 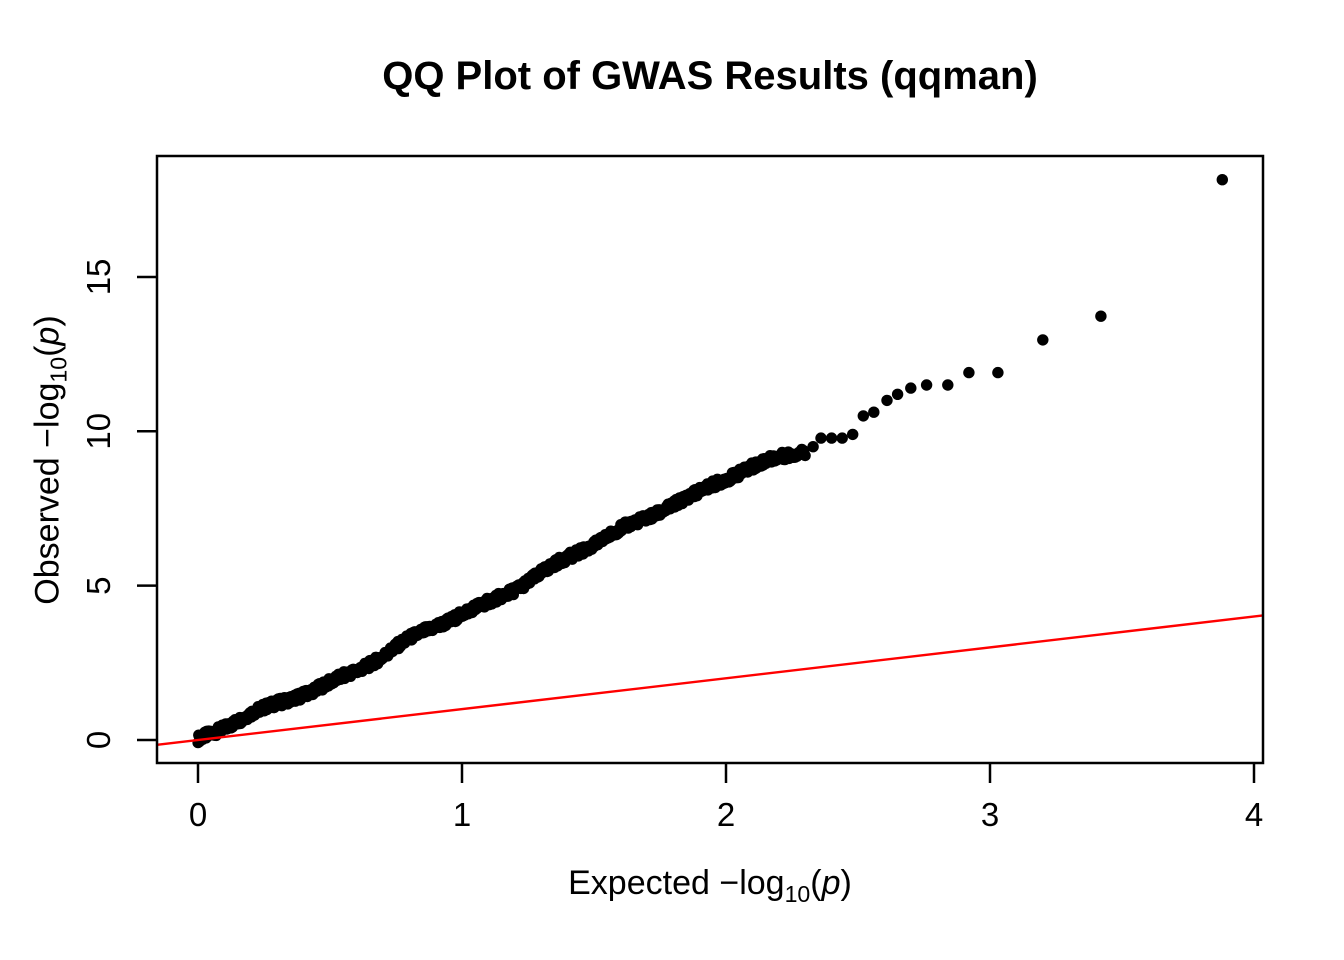 I want to click on y-axis-tick-label: 5, so click(x=98, y=585).